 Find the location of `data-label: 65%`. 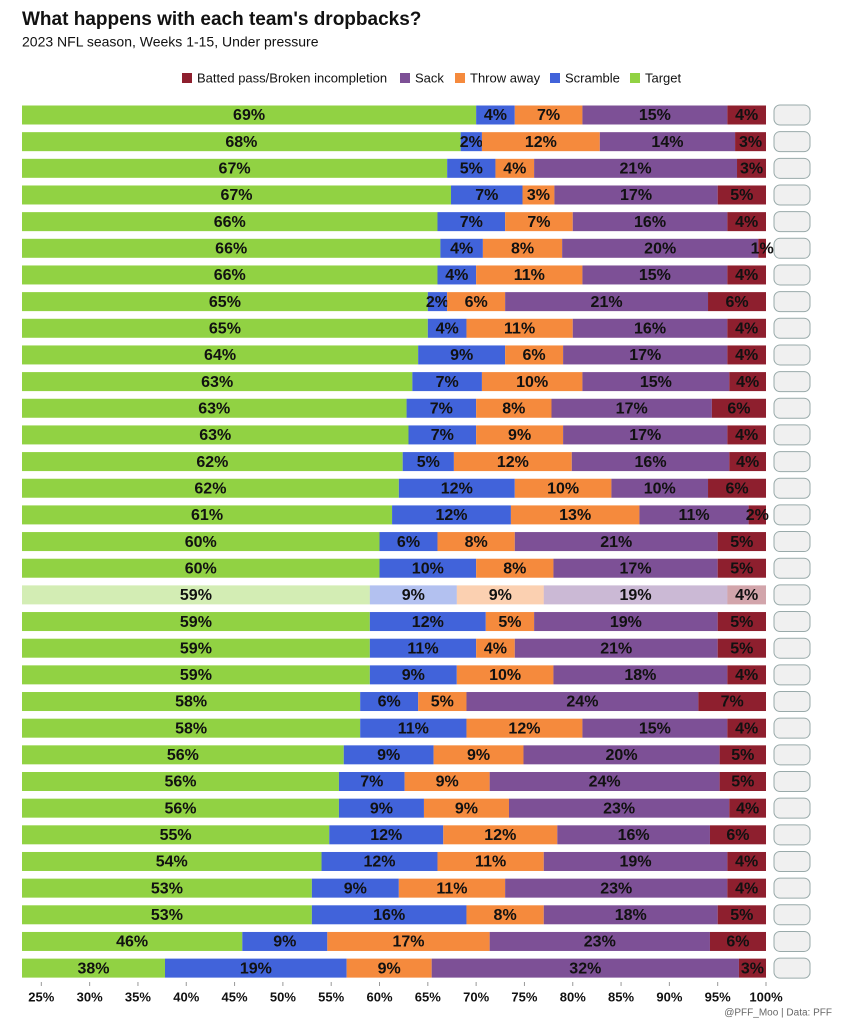

data-label: 65% is located at coordinates (225, 328).